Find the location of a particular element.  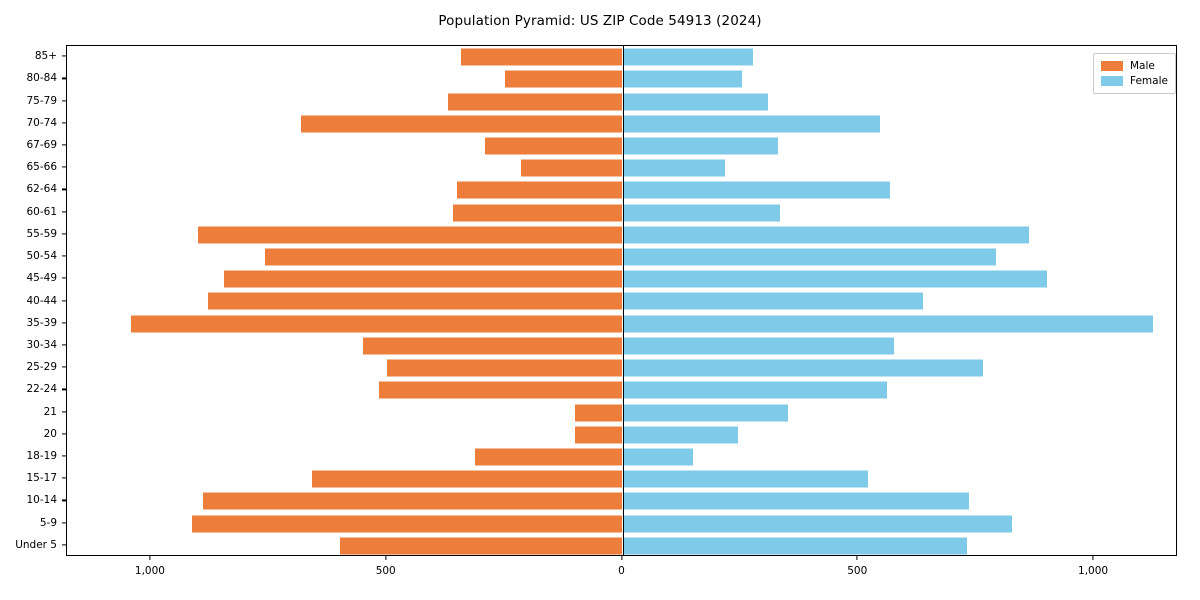

y-tick-label: 70-74 is located at coordinates (41, 122).